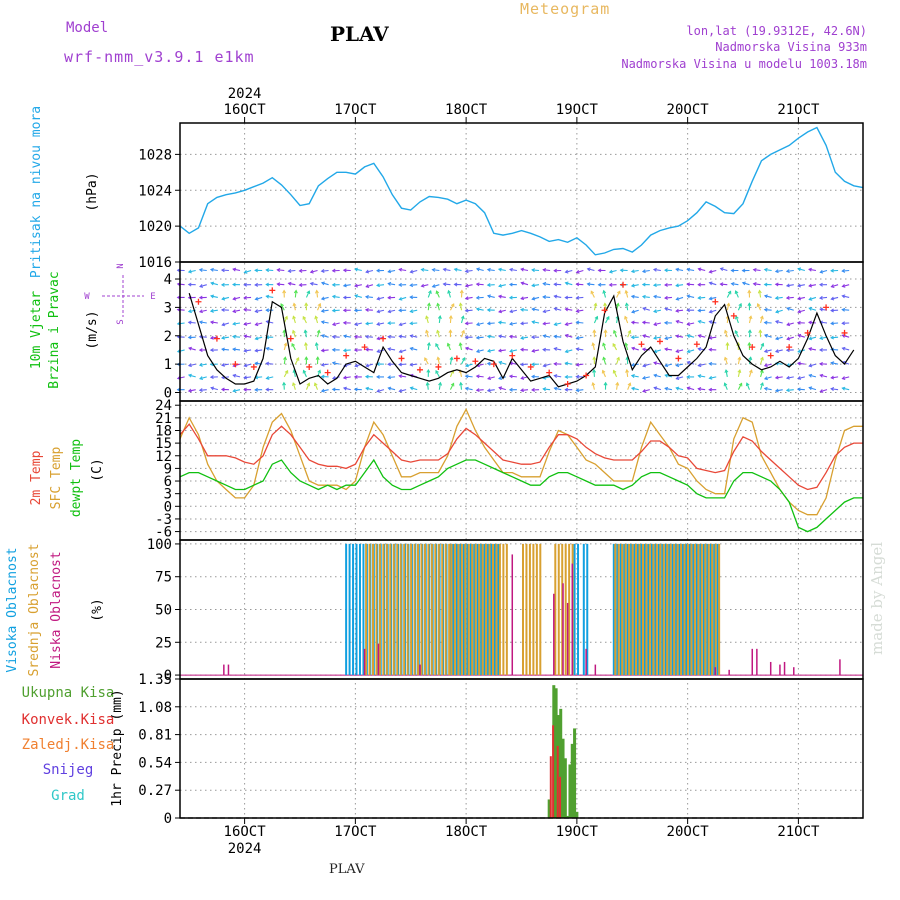  I want to click on wind-speed-line, so click(521, 340).